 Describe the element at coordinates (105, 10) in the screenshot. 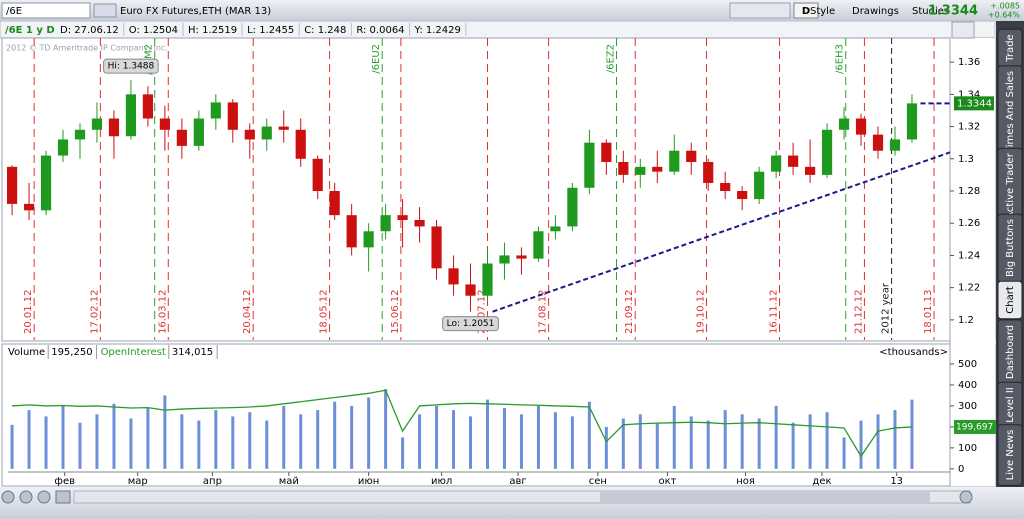

I see `symbol-menu` at that location.